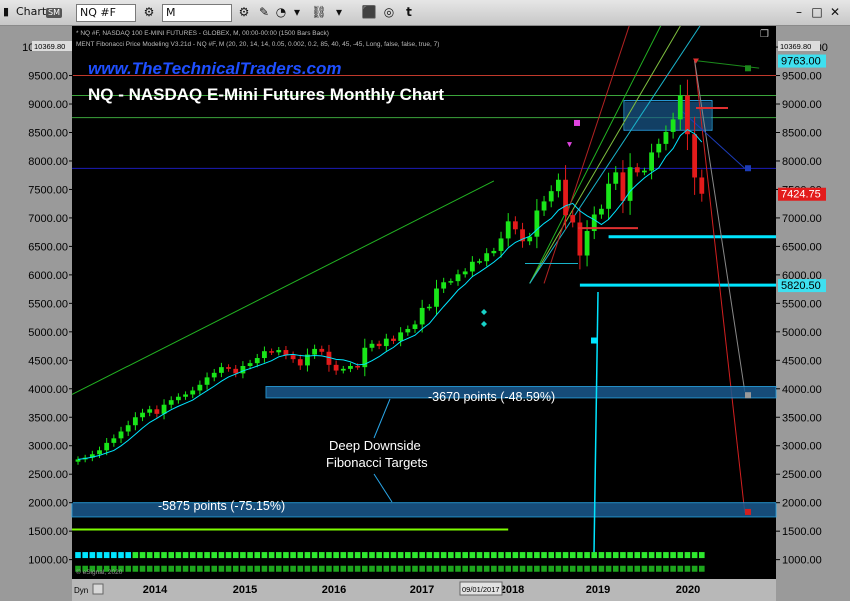 The image size is (850, 601). What do you see at coordinates (835, 12) in the screenshot?
I see `close-icon: ✕` at bounding box center [835, 12].